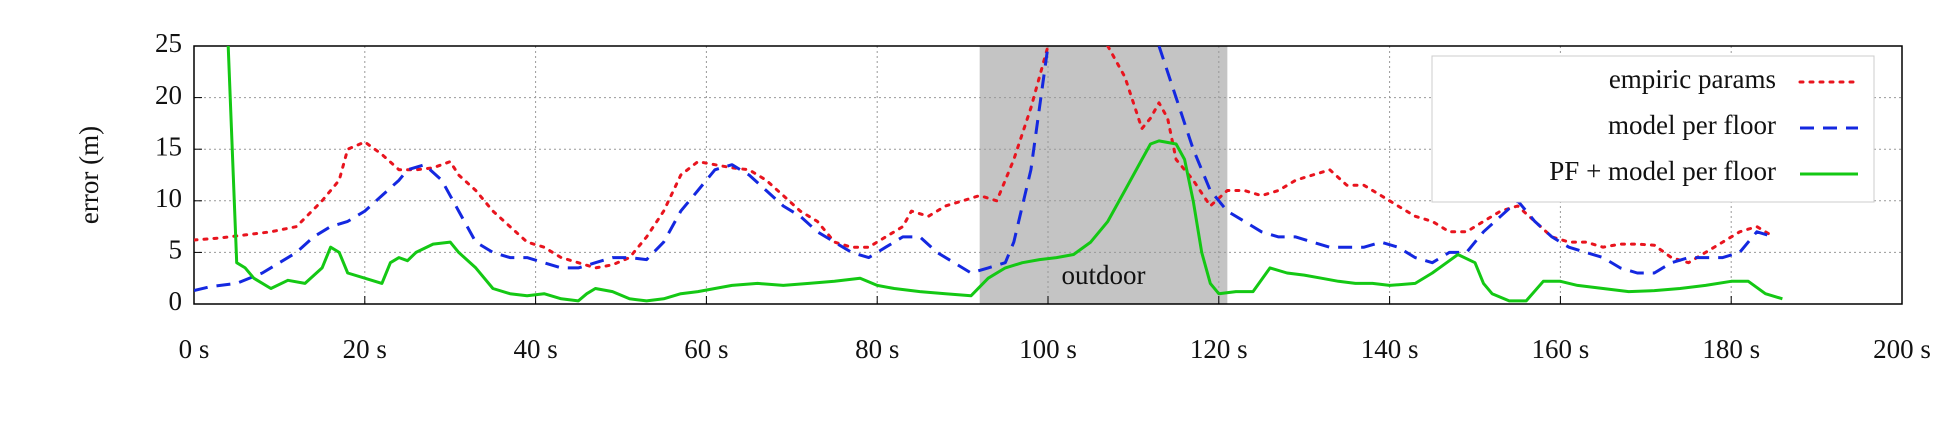 The width and height of the screenshot is (1953, 437). What do you see at coordinates (535, 349) in the screenshot?
I see `x-tick-label: 40 s` at bounding box center [535, 349].